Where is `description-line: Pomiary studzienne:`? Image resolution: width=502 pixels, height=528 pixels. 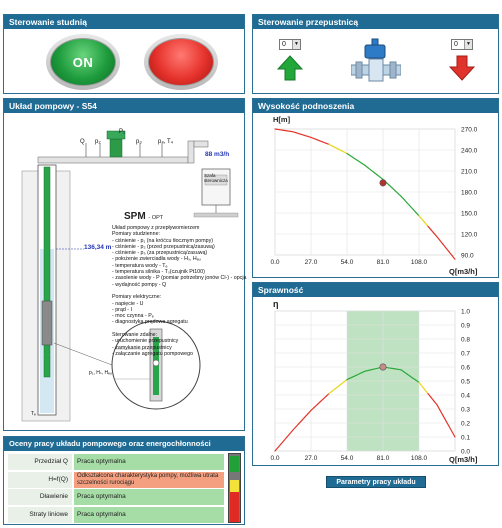 description-line: Pomiary studzienne: is located at coordinates (136, 234).